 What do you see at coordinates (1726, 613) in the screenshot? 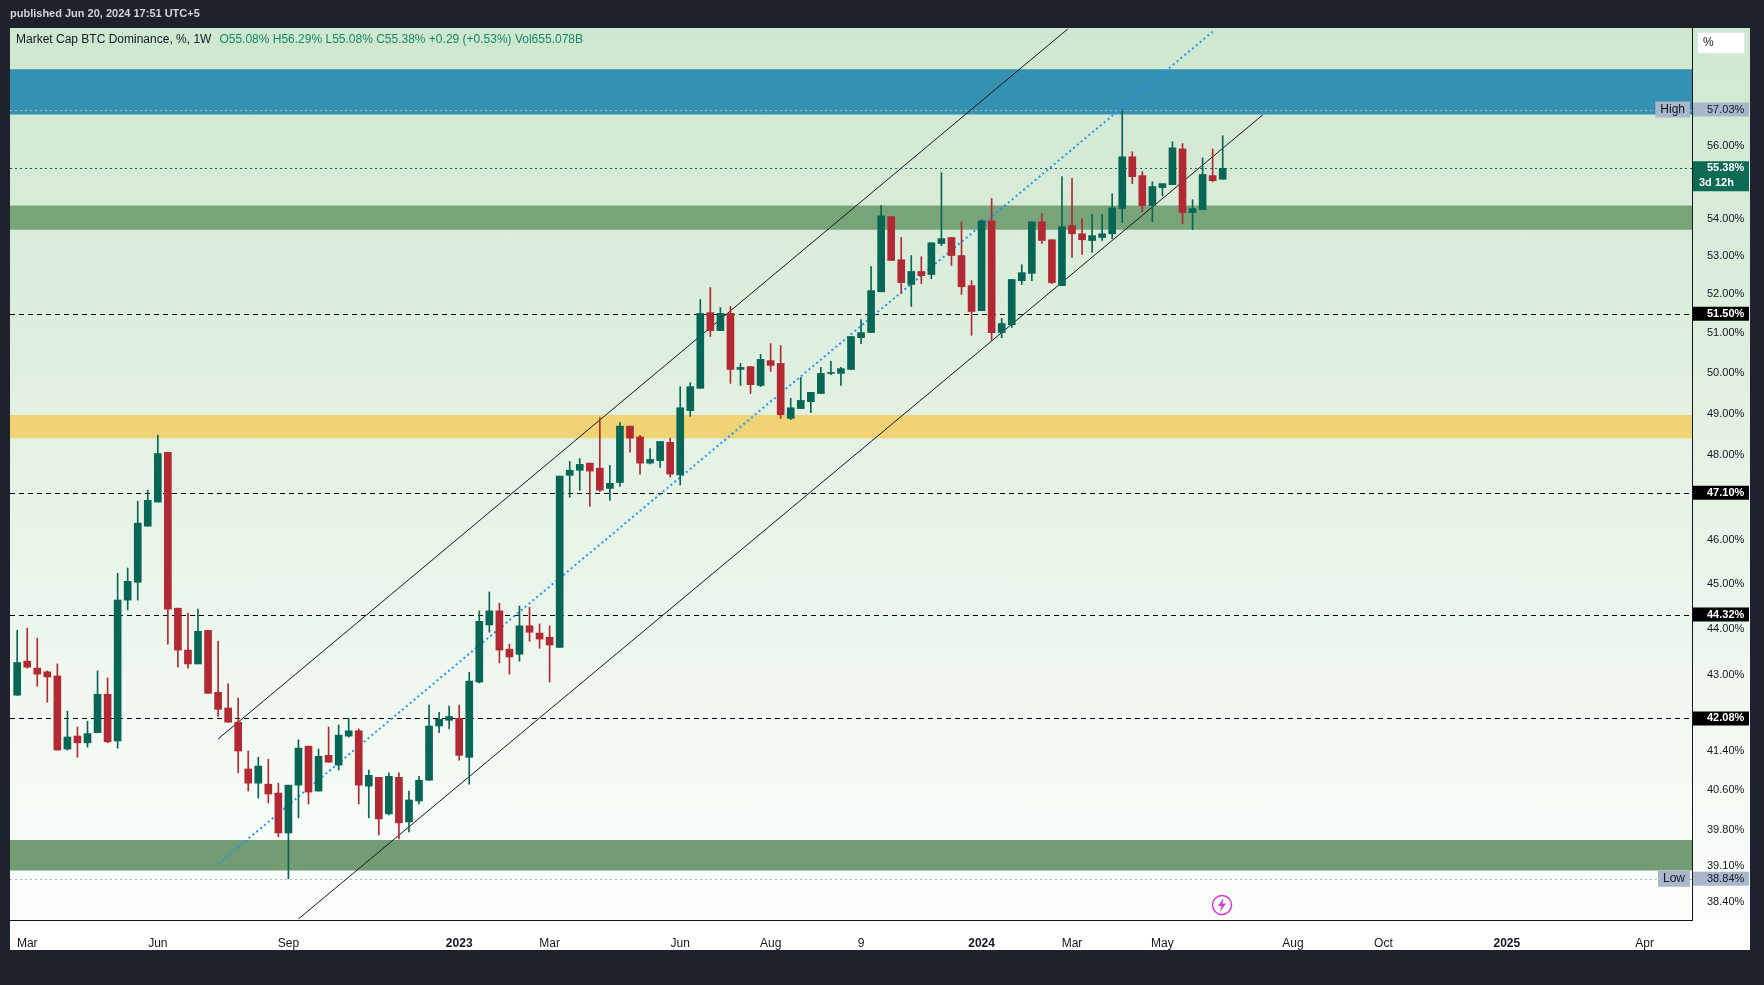
I see `y-tick-label: 44.32%` at bounding box center [1726, 613].